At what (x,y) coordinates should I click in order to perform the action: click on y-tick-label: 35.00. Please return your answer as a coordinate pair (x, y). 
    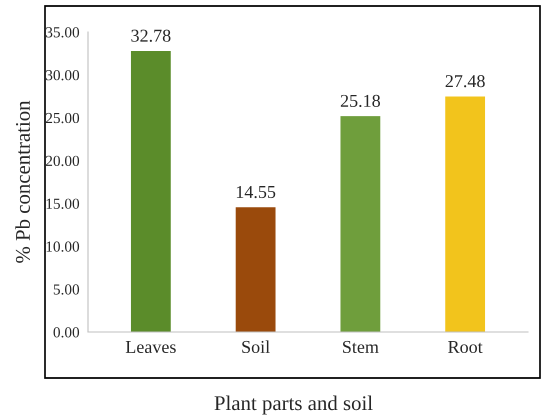
    Looking at the image, I should click on (63, 32).